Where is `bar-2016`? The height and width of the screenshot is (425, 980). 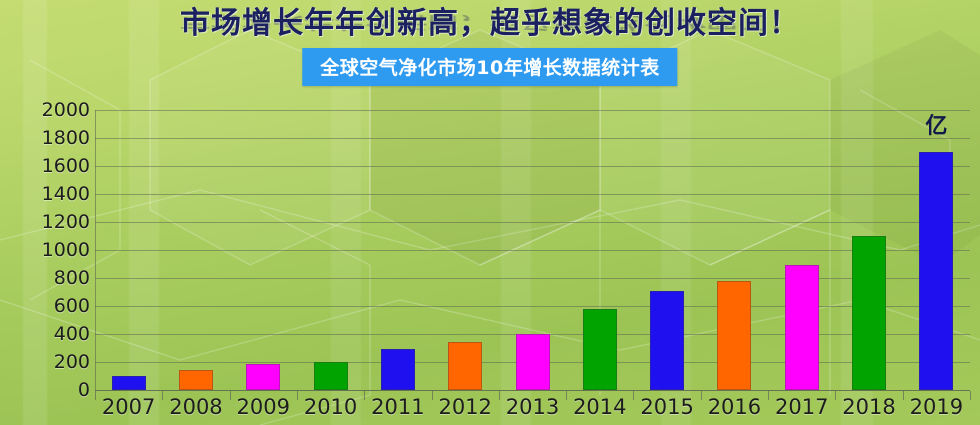 bar-2016 is located at coordinates (734, 335).